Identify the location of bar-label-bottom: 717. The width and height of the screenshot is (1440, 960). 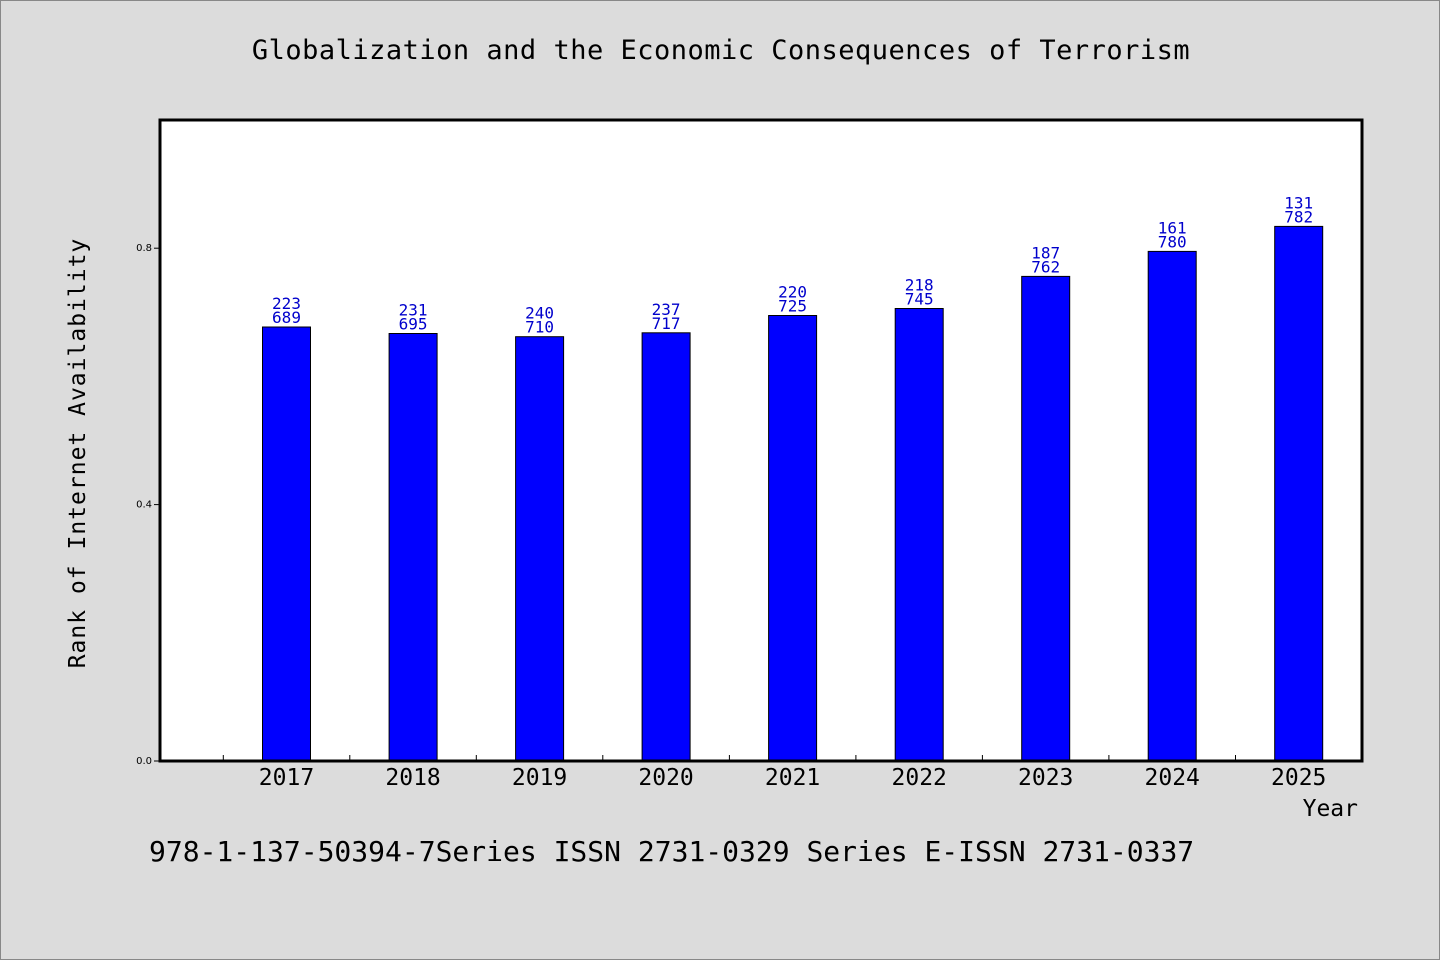
(666, 323).